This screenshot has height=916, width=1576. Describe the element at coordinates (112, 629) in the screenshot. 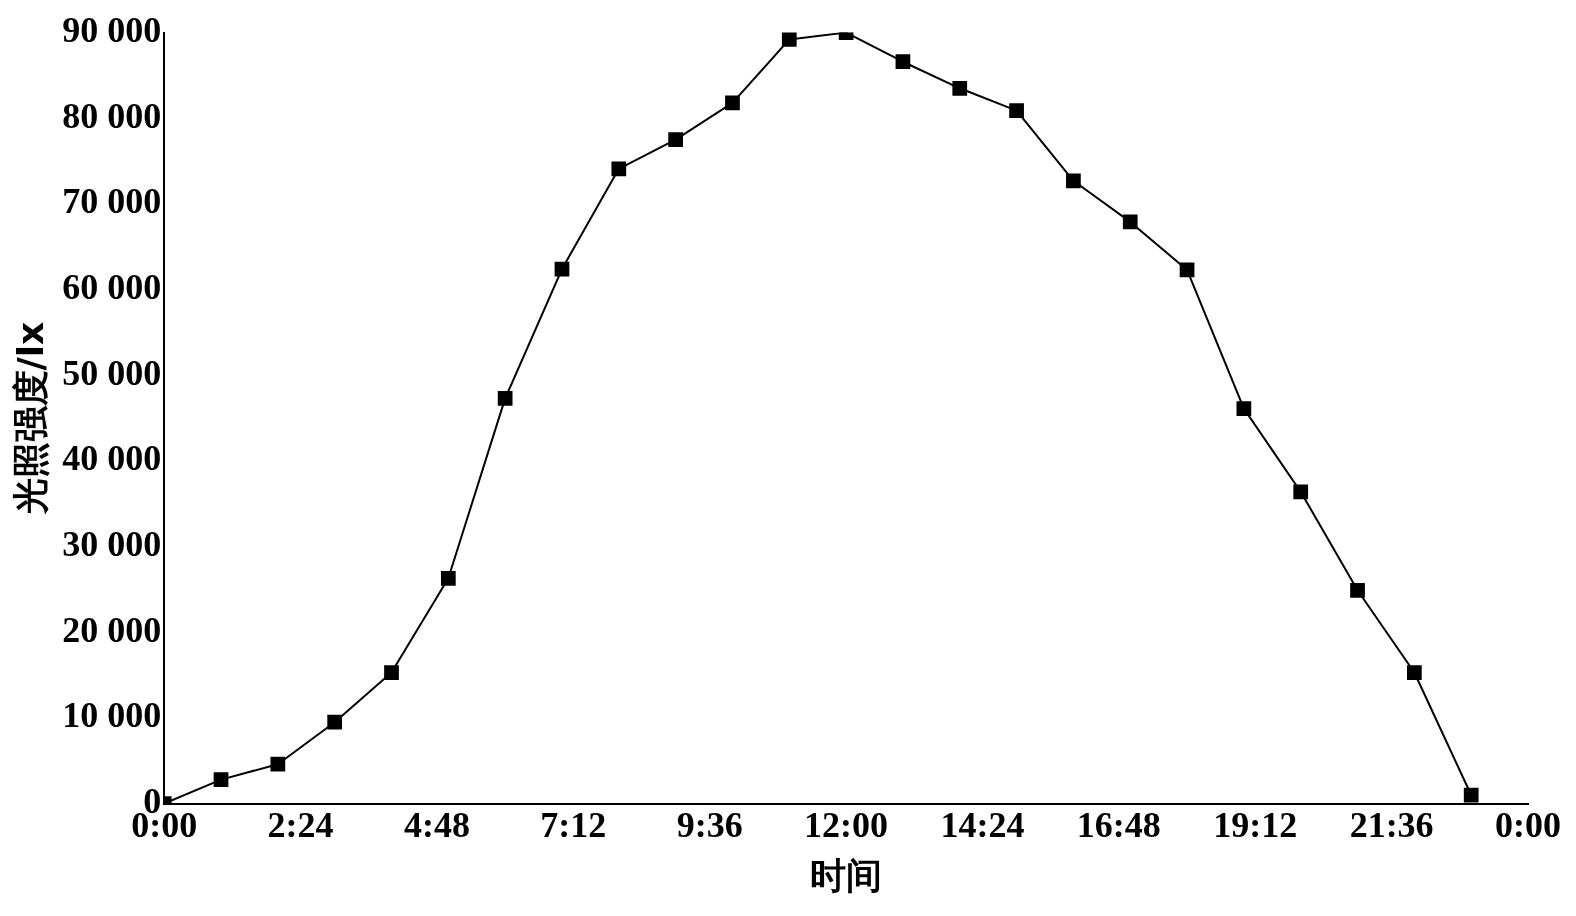

I see `y-tick-label: 20 000` at that location.